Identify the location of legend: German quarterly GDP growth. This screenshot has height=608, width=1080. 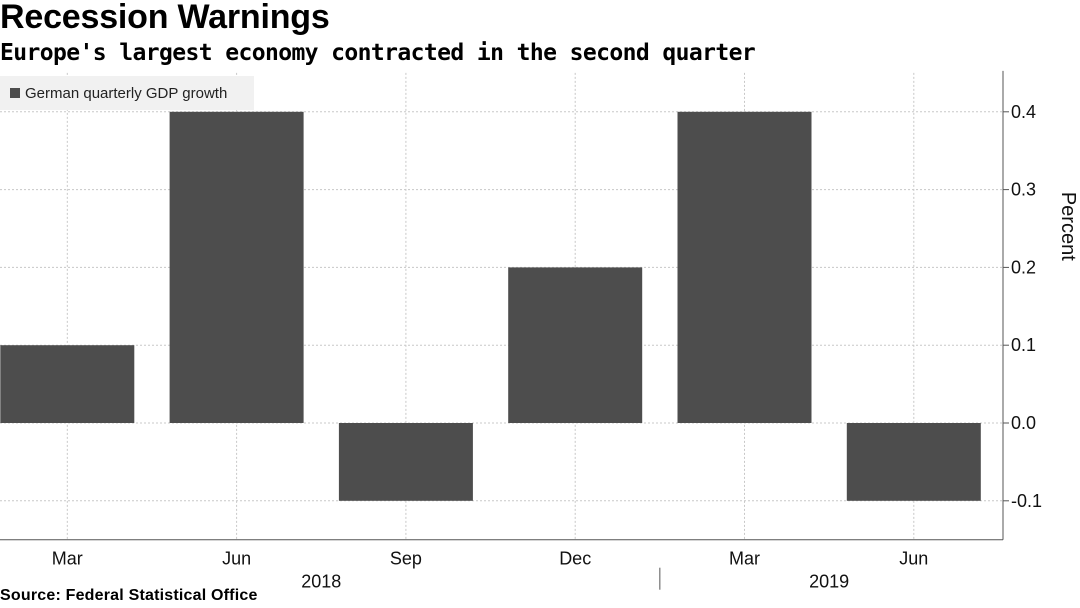
(127, 93).